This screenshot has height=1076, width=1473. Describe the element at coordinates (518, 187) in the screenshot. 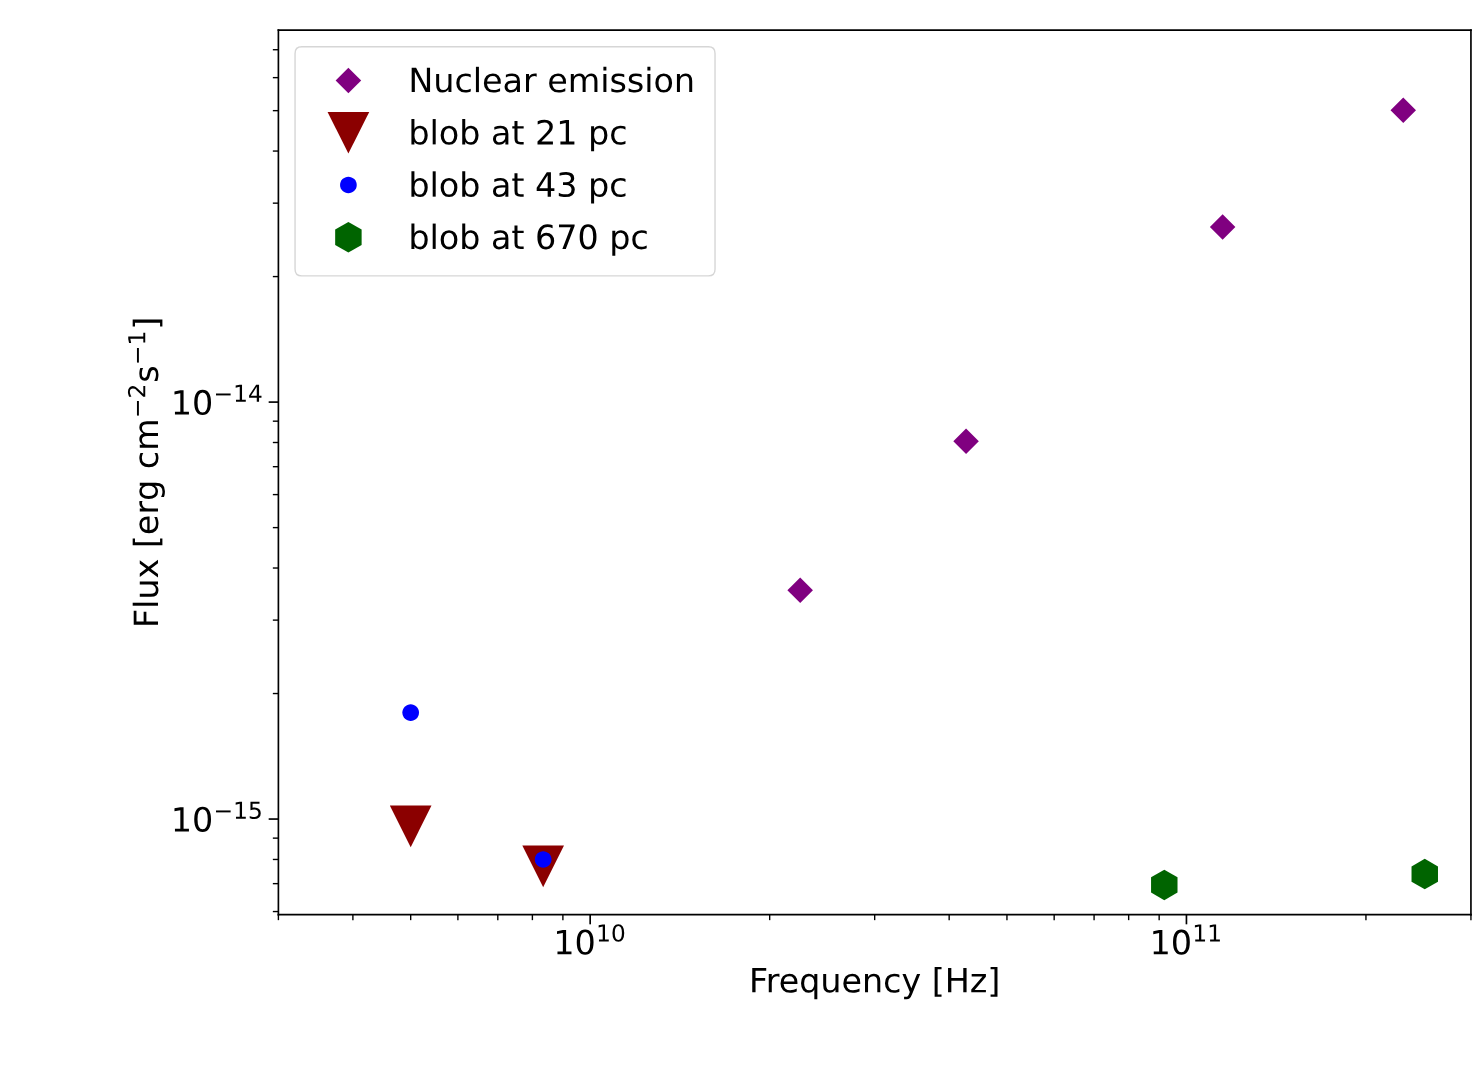

I see `legend-label: blob at 43 pc` at that location.